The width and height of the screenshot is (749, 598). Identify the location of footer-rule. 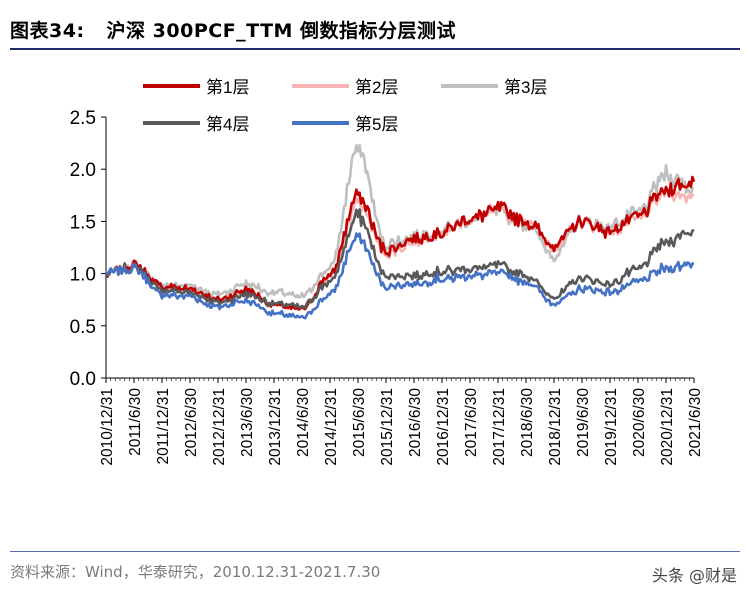
(375, 551).